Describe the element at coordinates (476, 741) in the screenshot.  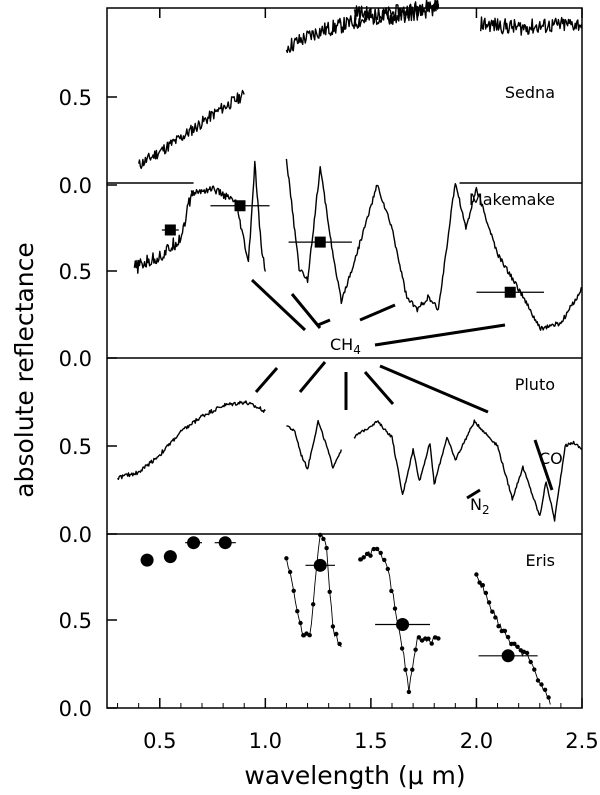
I see `x-tick-label: 2.0` at that location.